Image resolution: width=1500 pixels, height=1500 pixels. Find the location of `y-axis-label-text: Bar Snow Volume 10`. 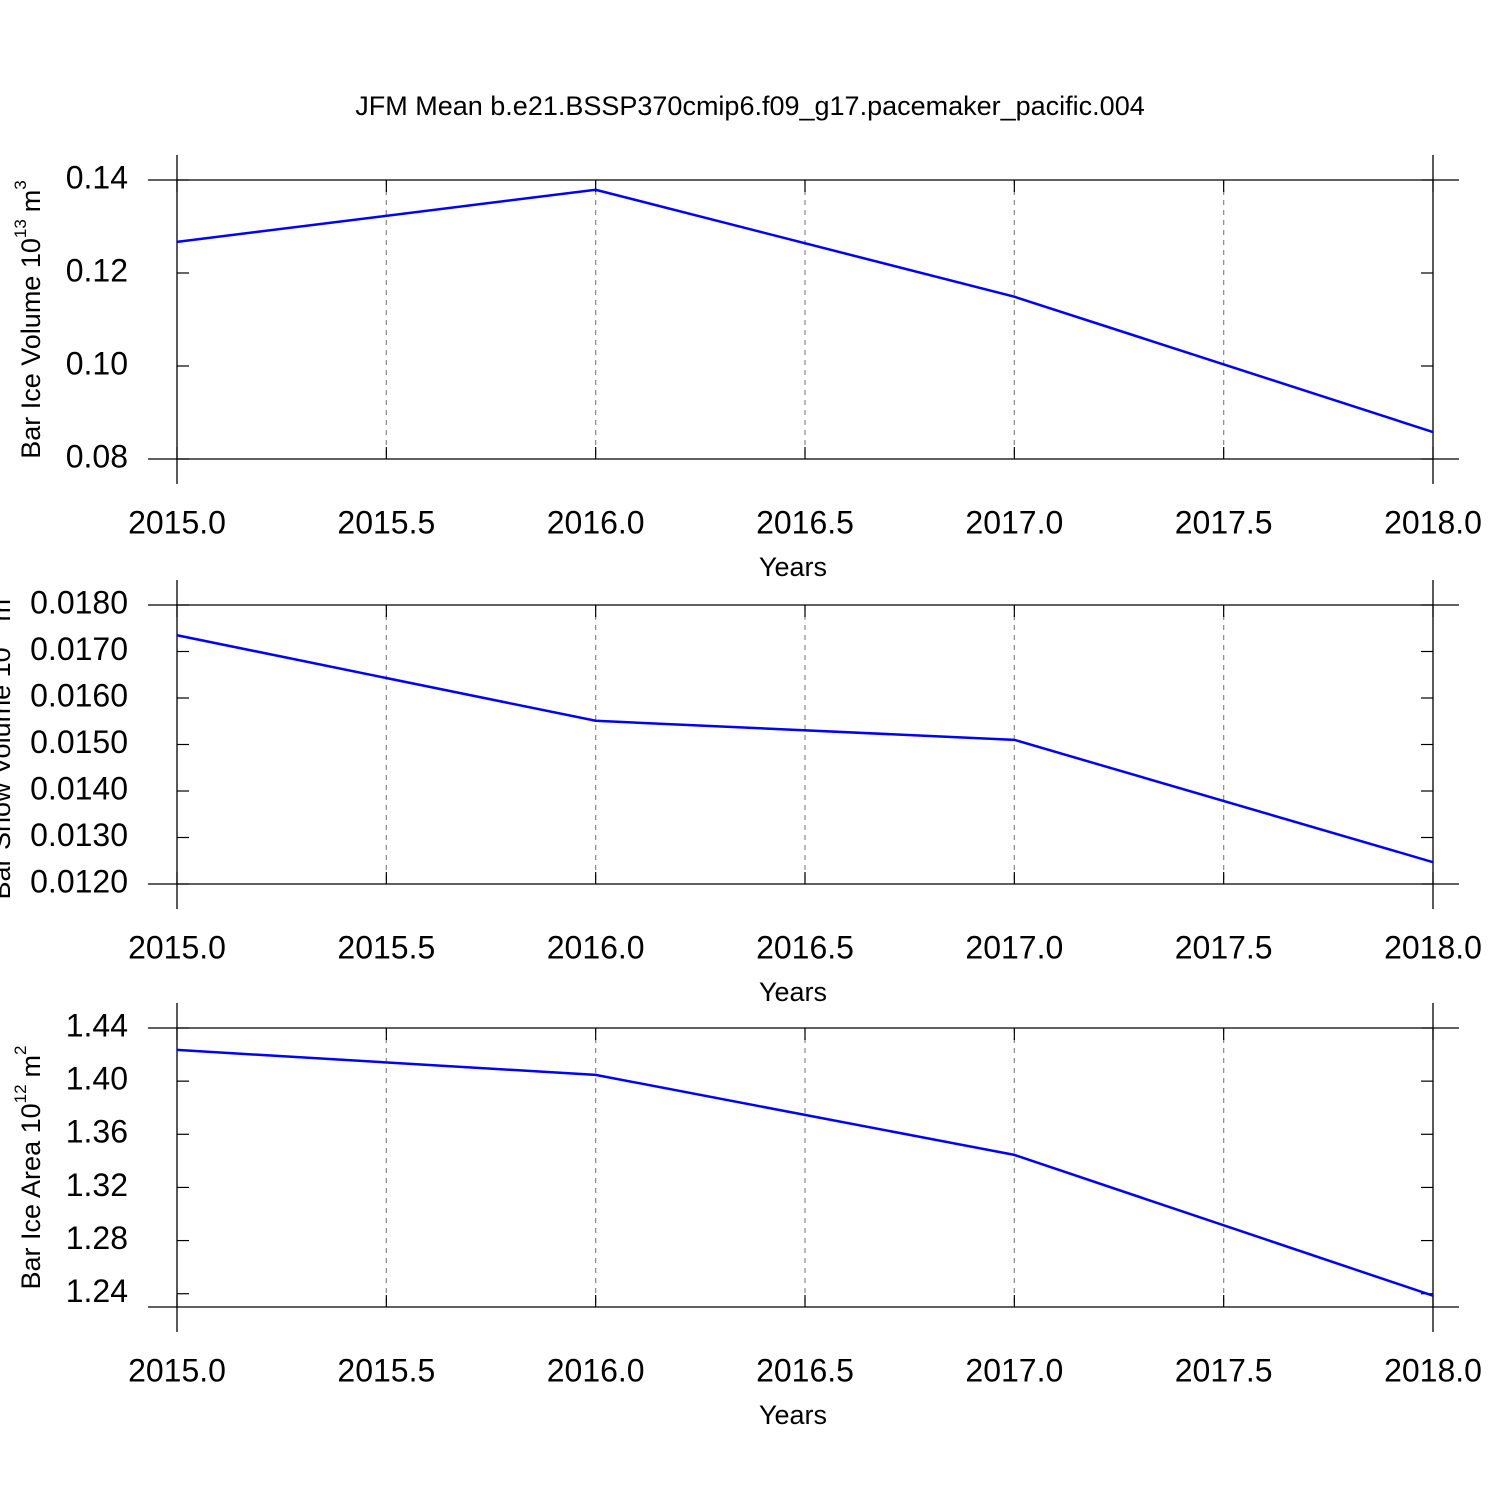

y-axis-label-text: Bar Snow Volume 10 is located at coordinates (8, 773).